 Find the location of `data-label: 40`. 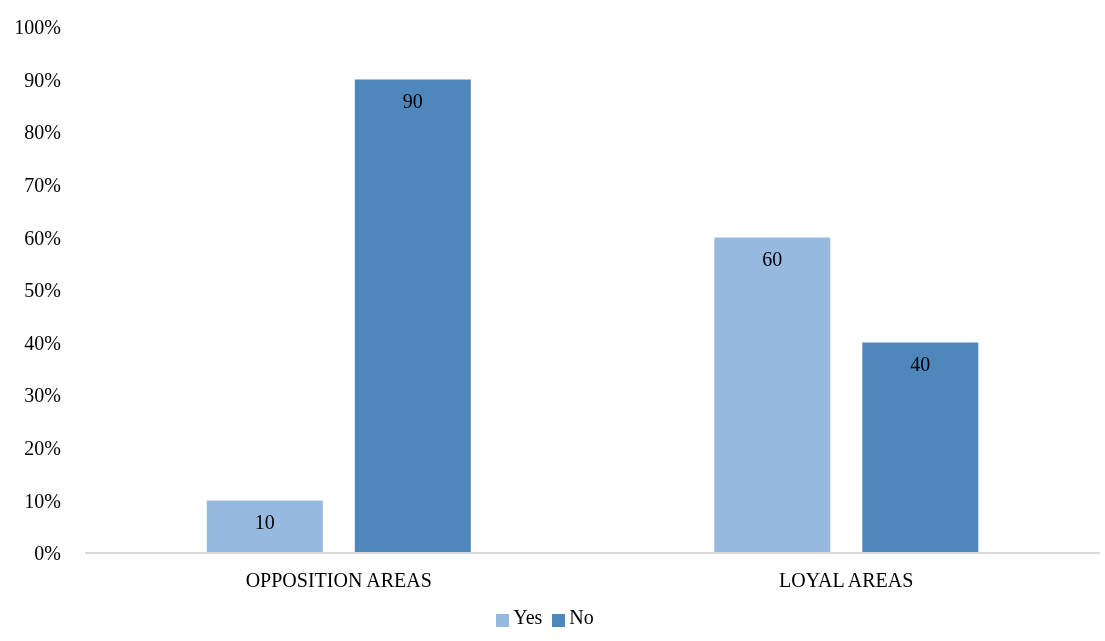

data-label: 40 is located at coordinates (920, 363).